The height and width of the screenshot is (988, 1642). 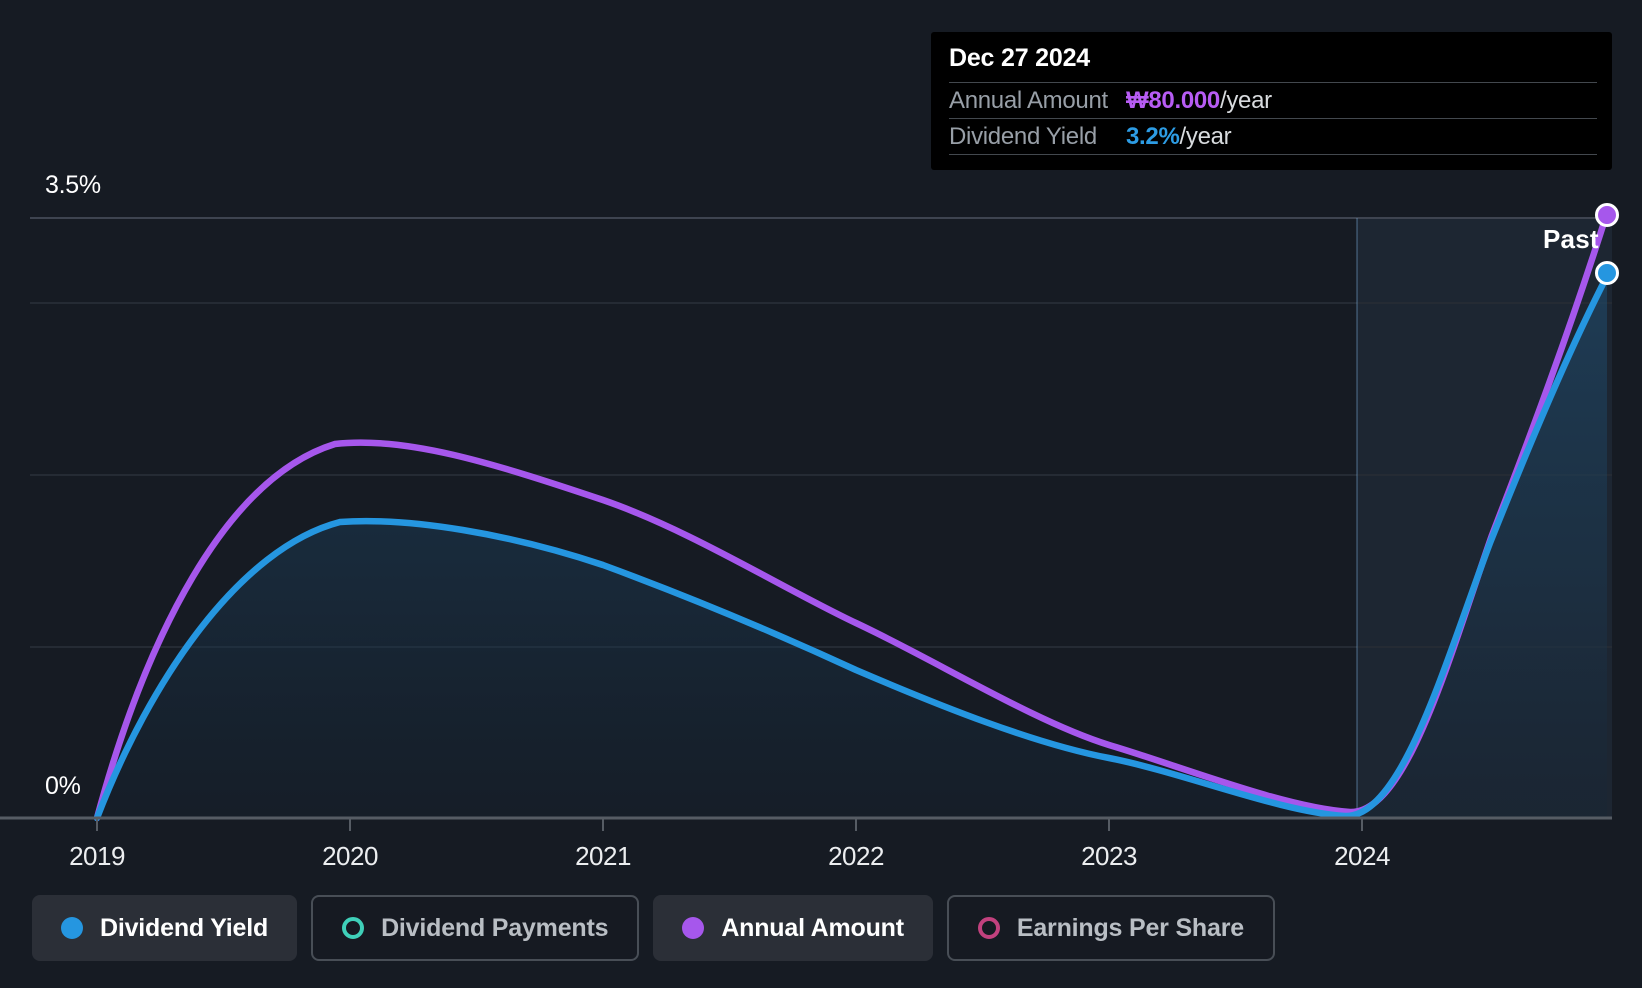 What do you see at coordinates (1019, 58) in the screenshot?
I see `tooltip-date: Dec 27 2024` at bounding box center [1019, 58].